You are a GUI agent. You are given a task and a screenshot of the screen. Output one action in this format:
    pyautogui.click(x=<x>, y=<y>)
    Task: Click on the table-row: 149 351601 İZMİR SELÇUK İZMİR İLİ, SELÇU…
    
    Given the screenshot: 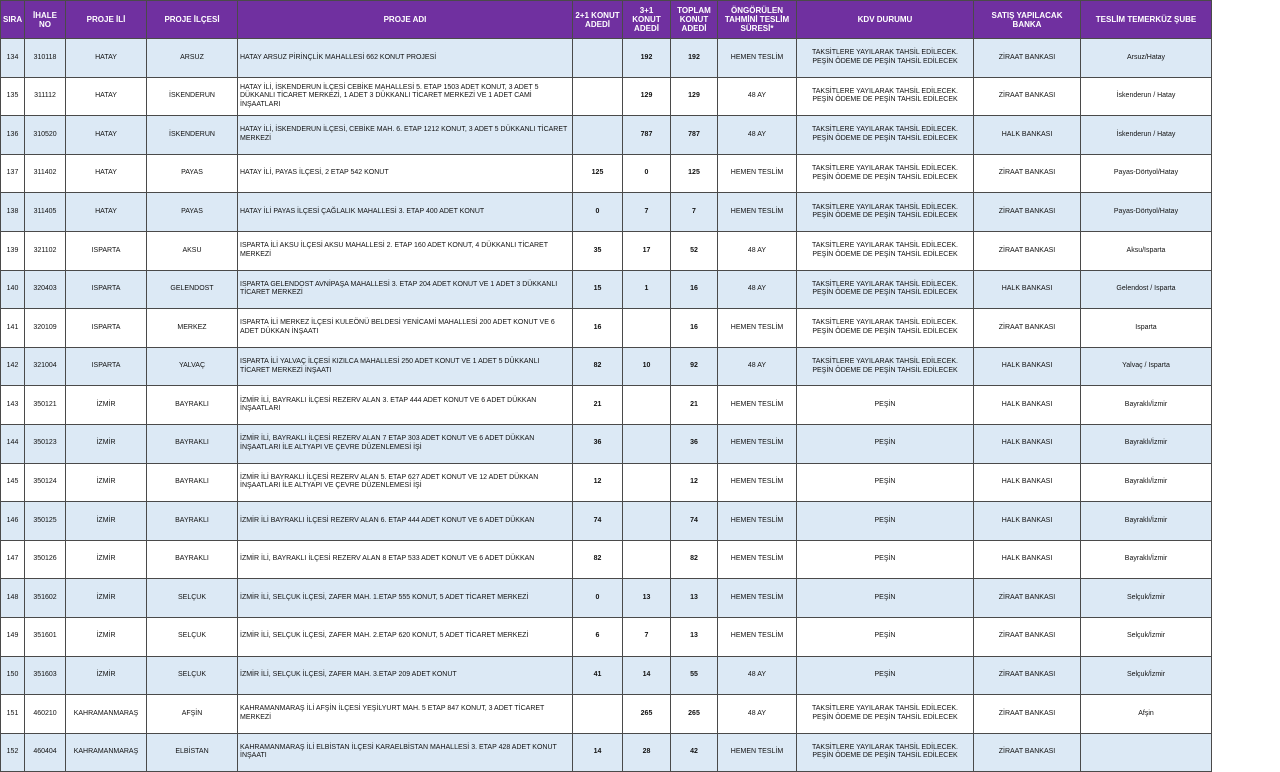 What is the action you would take?
    pyautogui.click(x=606, y=636)
    